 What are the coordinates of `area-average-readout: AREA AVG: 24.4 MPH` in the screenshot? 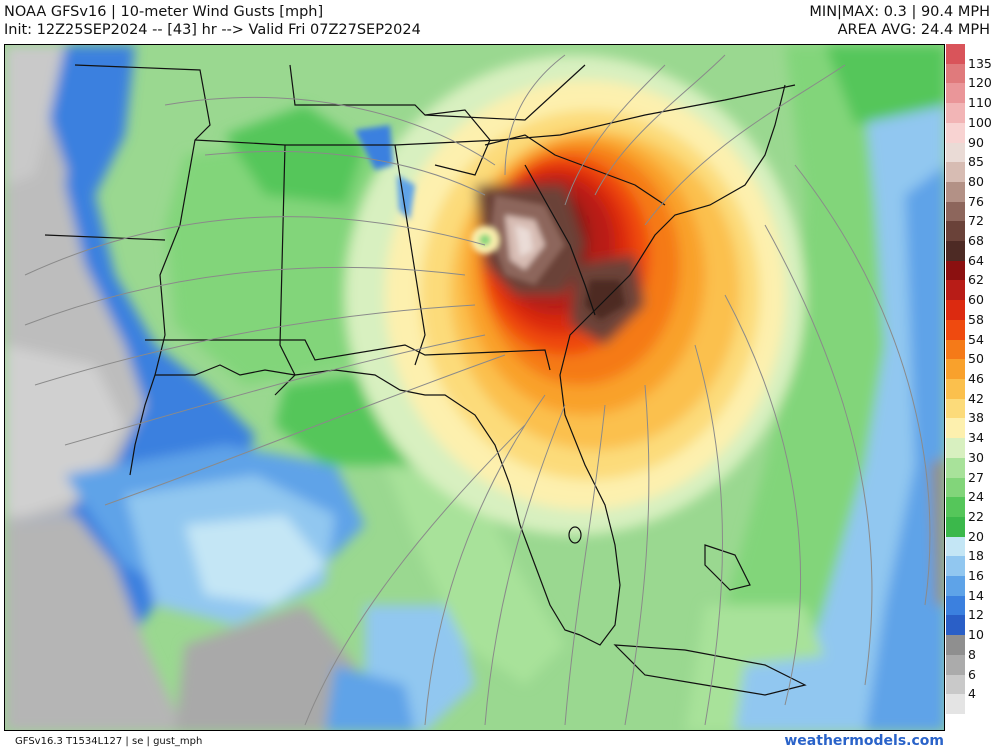 It's located at (913, 30).